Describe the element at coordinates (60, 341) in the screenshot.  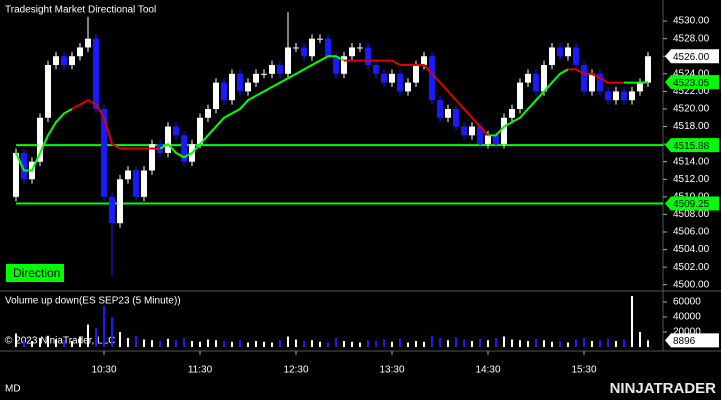
I see `copyright: © 2023 NinjaTrader, LLC` at that location.